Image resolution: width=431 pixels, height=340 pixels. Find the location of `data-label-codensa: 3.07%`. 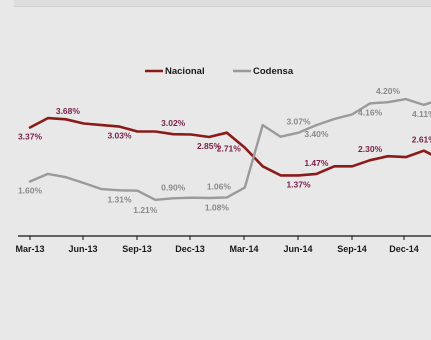

data-label-codensa: 3.07% is located at coordinates (298, 122).